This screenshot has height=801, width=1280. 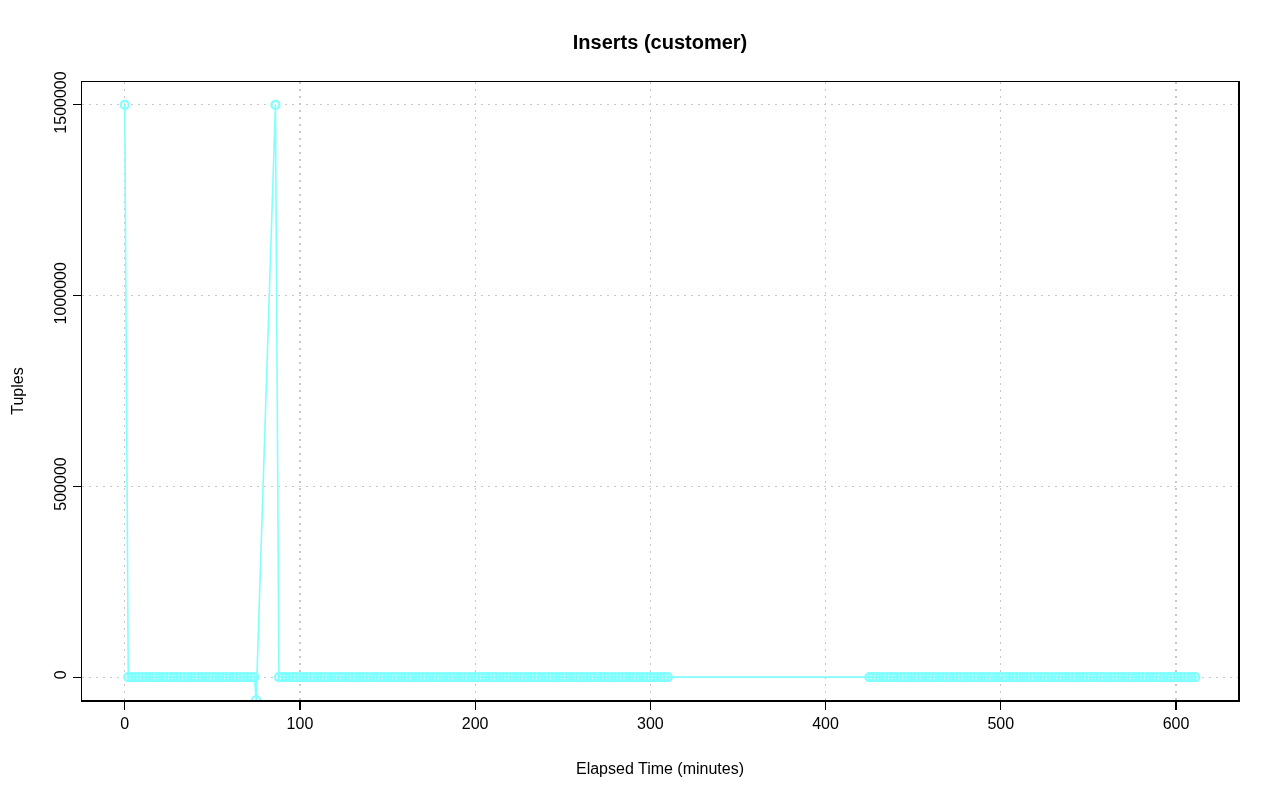 I want to click on x-tick-label: 400, so click(x=826, y=723).